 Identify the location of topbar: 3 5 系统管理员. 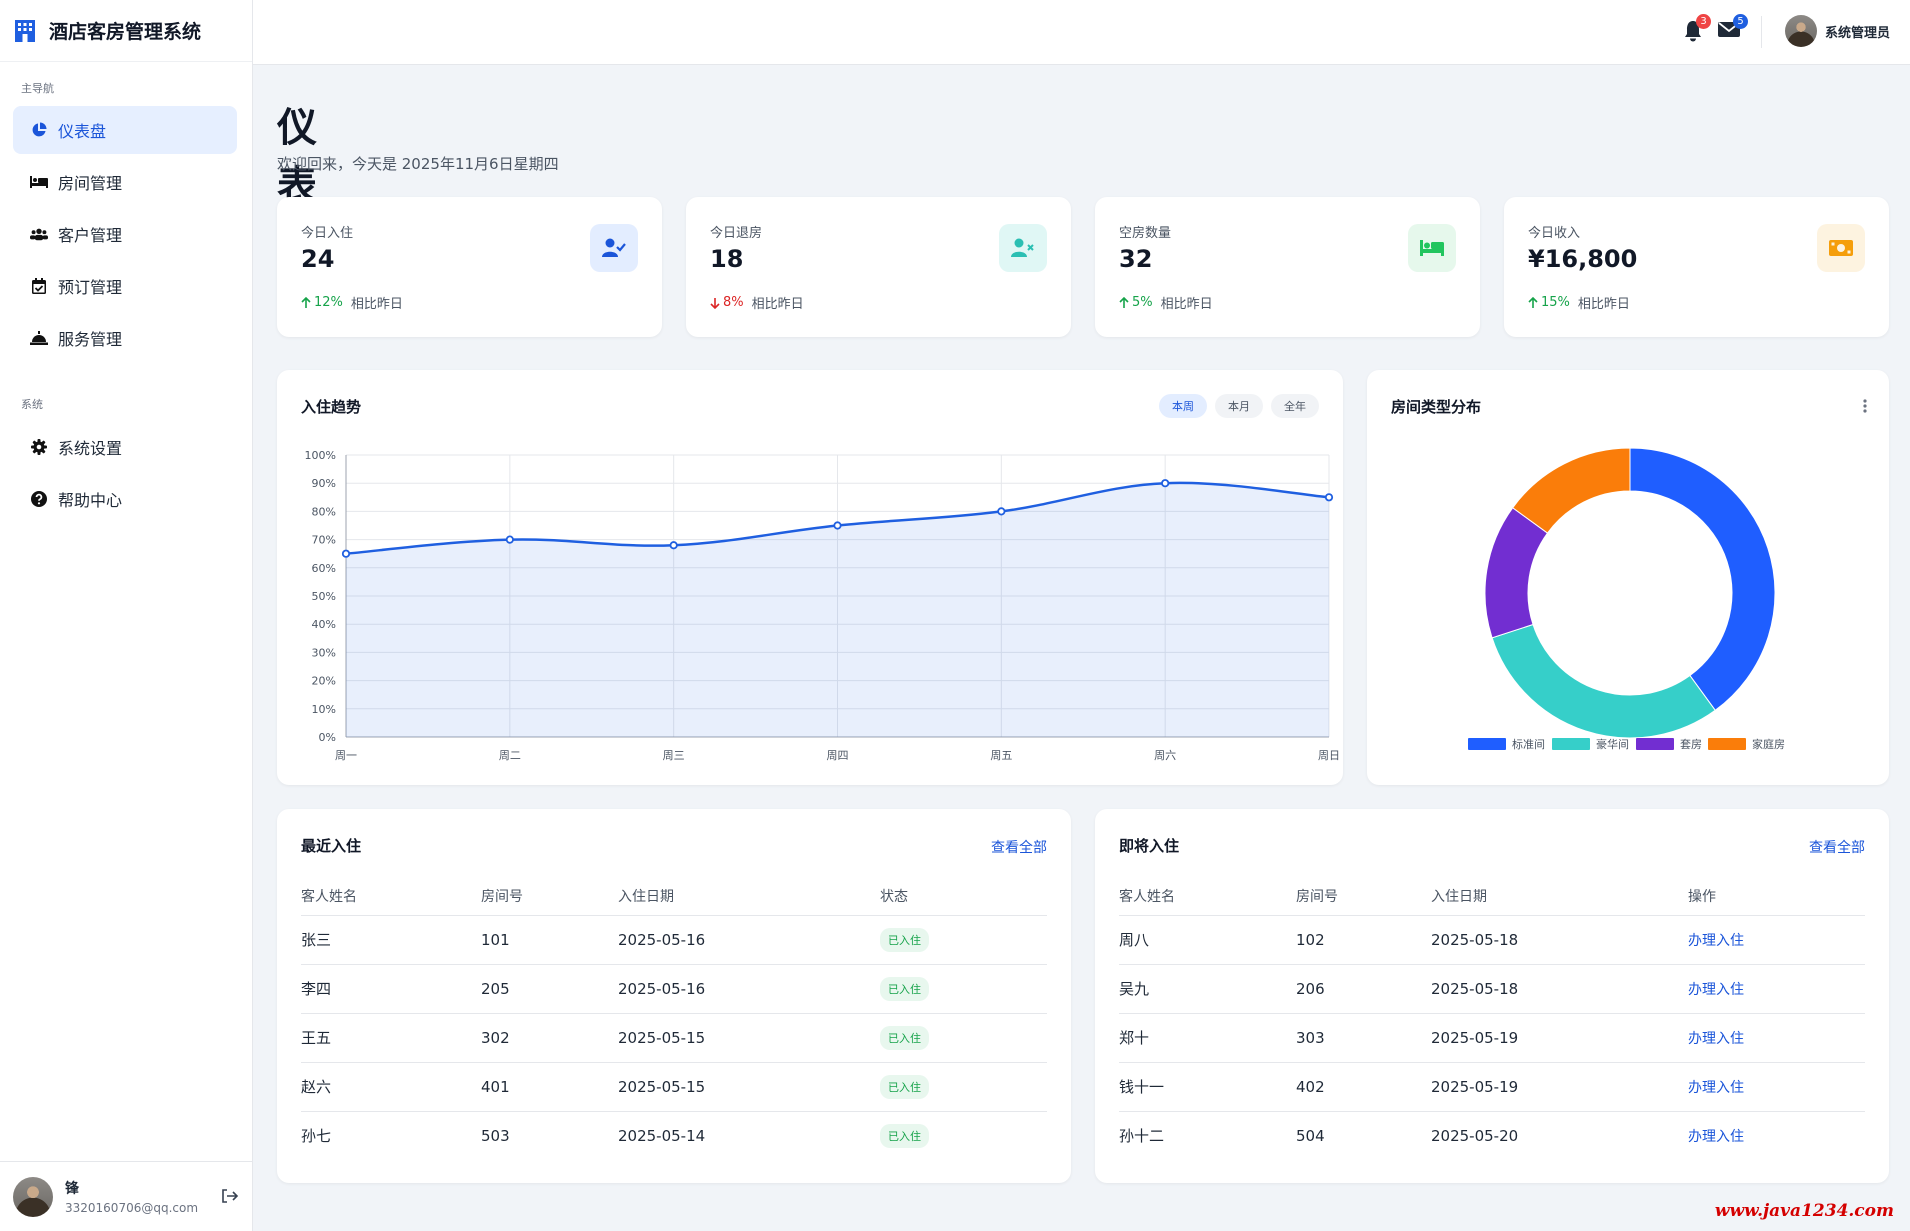
(1081, 32).